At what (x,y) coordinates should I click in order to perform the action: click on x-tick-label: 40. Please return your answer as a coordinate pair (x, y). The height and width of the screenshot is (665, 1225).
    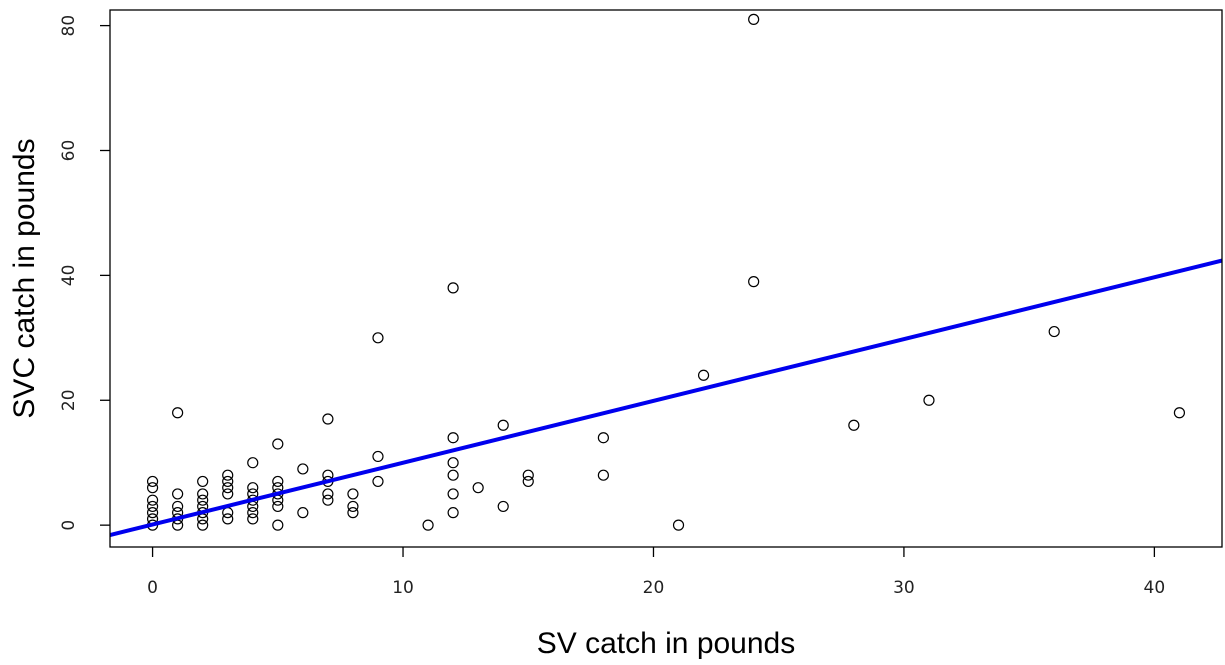
    Looking at the image, I should click on (1155, 588).